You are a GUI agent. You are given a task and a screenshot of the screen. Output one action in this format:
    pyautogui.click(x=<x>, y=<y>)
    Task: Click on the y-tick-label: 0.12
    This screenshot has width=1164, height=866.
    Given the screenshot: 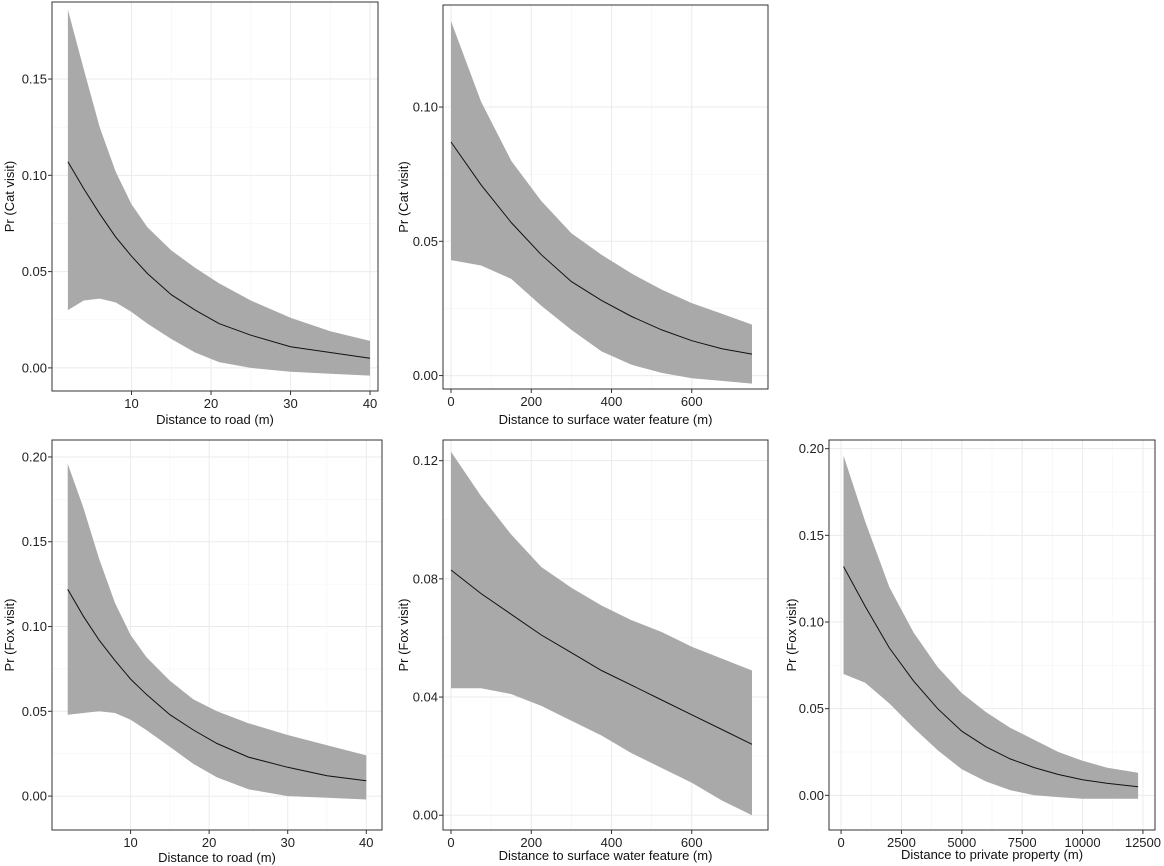 What is the action you would take?
    pyautogui.click(x=425, y=460)
    